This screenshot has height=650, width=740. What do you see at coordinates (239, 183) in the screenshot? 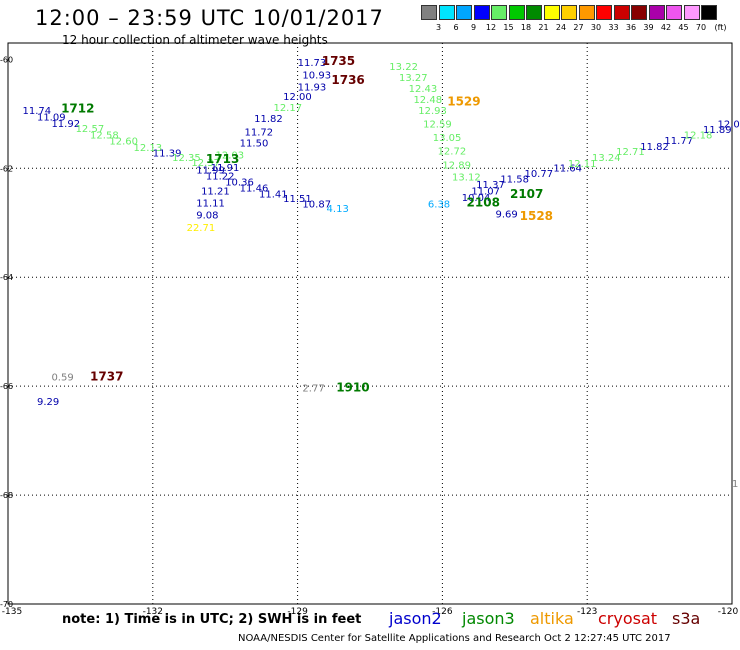
I see `wave-height-value: 10.36` at bounding box center [239, 183].